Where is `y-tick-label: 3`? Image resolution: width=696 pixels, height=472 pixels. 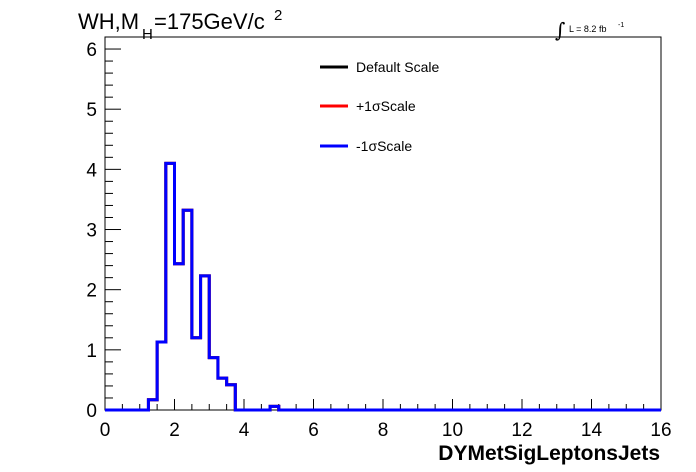 y-tick-label: 3 is located at coordinates (91, 231).